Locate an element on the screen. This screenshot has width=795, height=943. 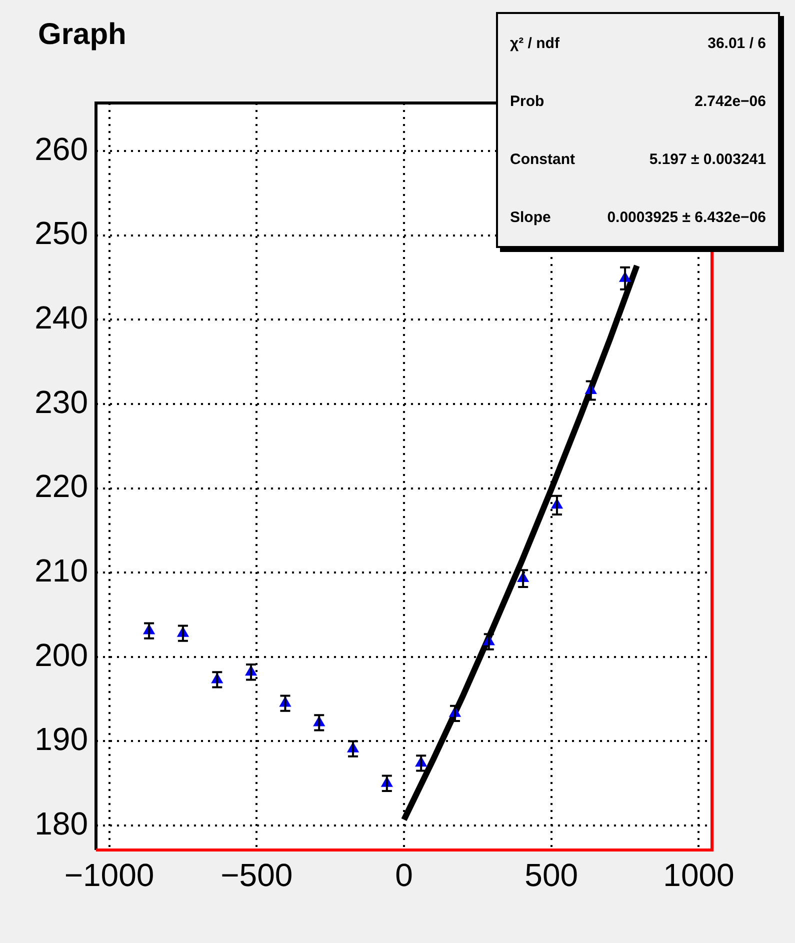
y-tick-label: 210 is located at coordinates (61, 570).